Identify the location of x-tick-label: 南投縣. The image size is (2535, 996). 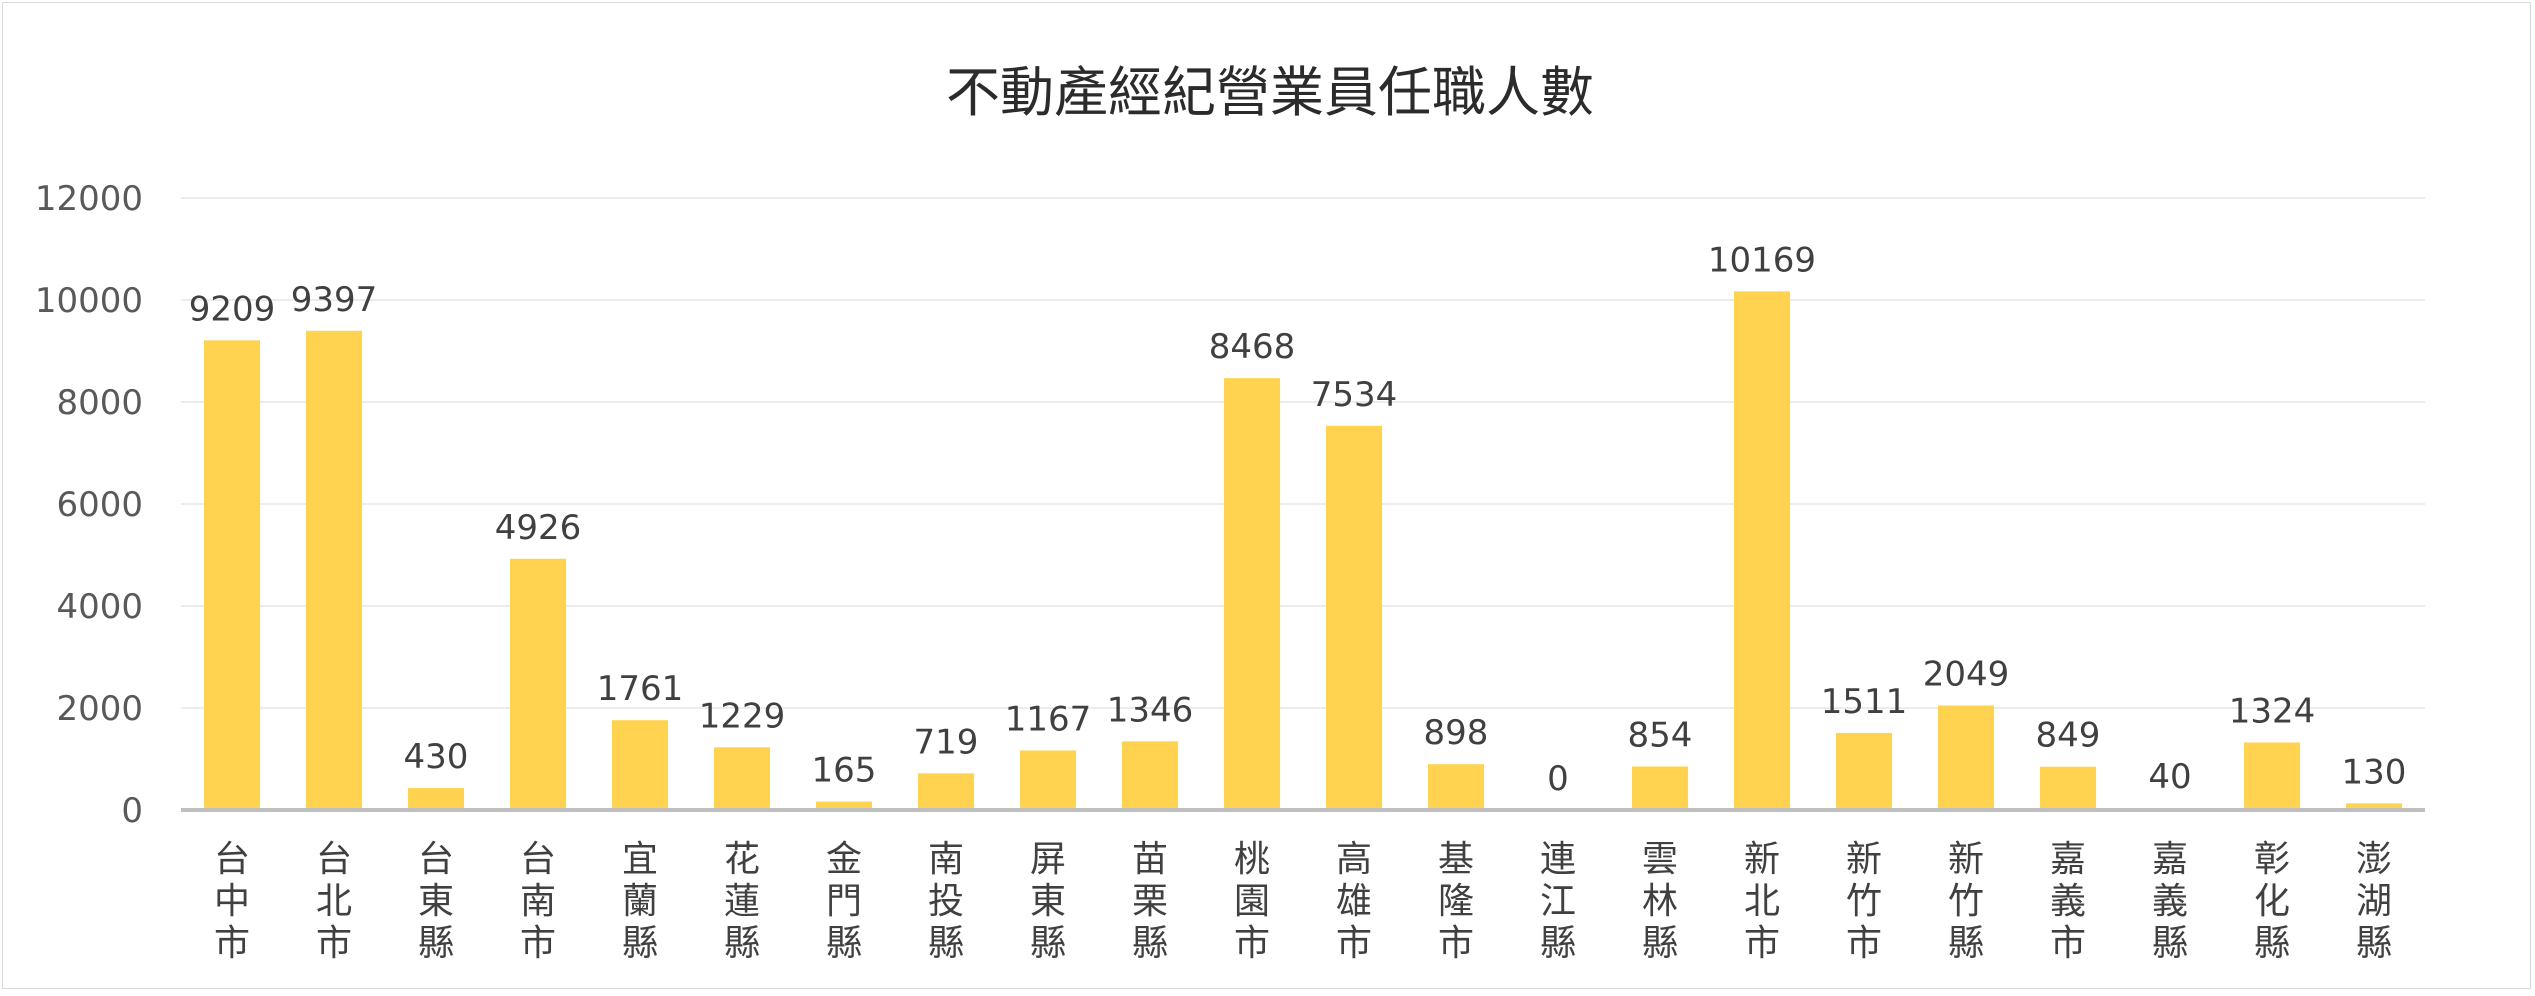
(946, 901).